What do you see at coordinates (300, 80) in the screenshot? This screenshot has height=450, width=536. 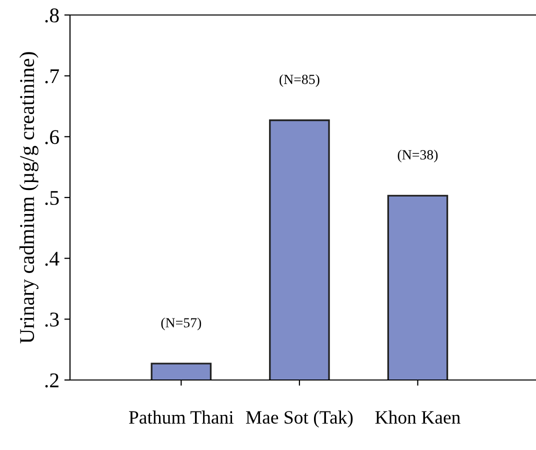 I see `annotation: (N=85)` at bounding box center [300, 80].